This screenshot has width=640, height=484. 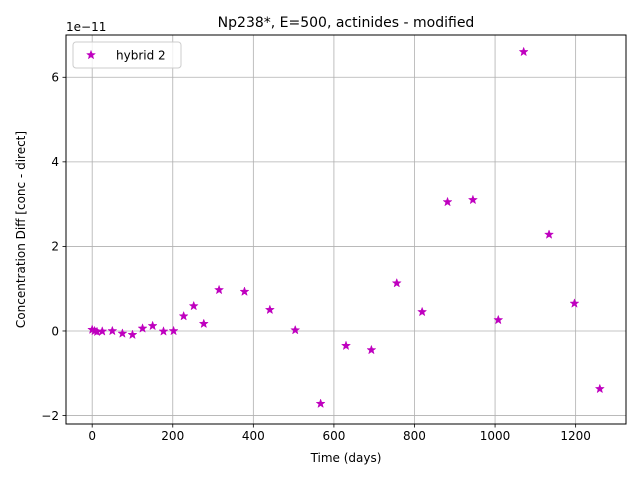 What do you see at coordinates (86, 27) in the screenshot?
I see `y-axis-offset-label: 1e−11` at bounding box center [86, 27].